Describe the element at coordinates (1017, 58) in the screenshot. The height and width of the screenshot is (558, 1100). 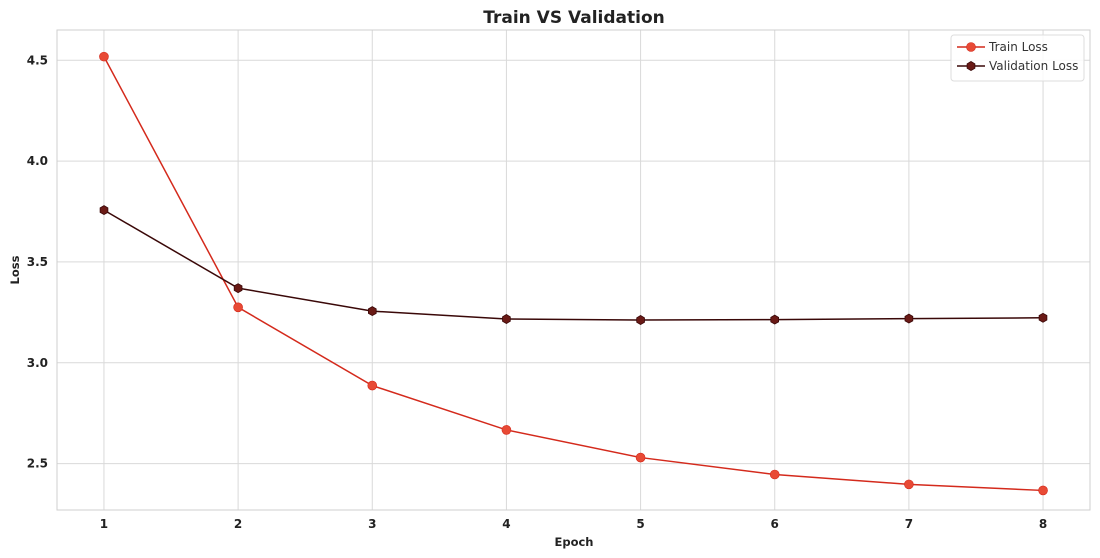
I see `legend: Train Loss Validation Loss` at that location.